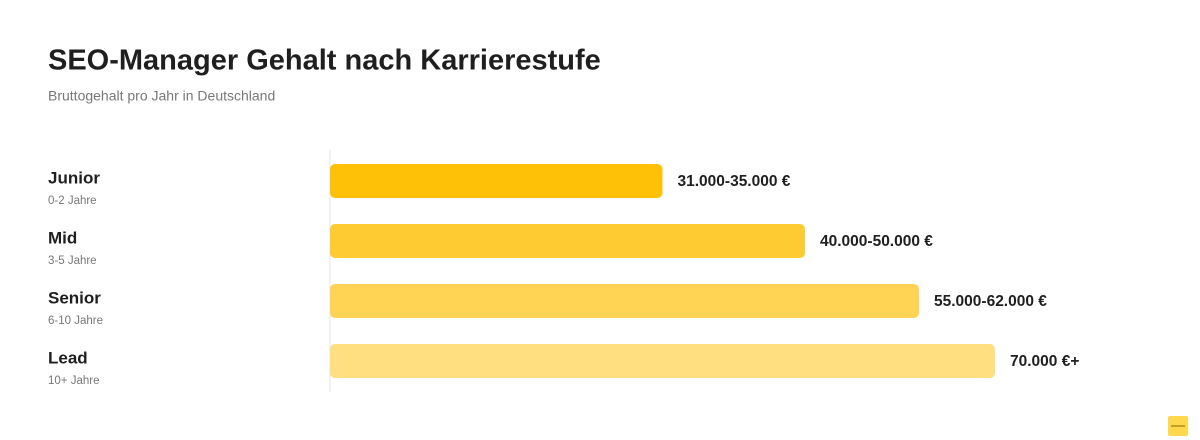 This screenshot has width=1200, height=440. What do you see at coordinates (73, 381) in the screenshot?
I see `category-sublabel: 10+ Jahre` at bounding box center [73, 381].